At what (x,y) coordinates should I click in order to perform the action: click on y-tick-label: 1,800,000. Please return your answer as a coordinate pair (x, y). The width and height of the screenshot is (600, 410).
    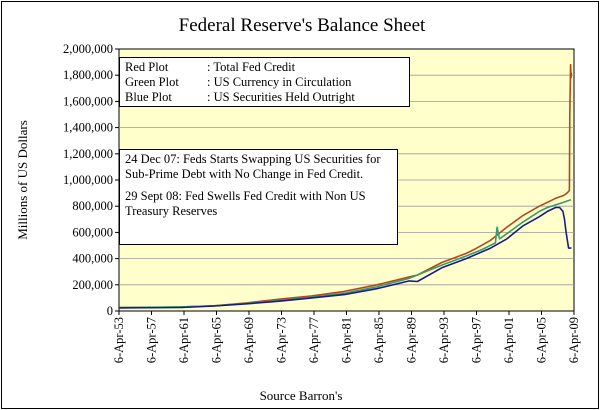
    Looking at the image, I should click on (88, 75).